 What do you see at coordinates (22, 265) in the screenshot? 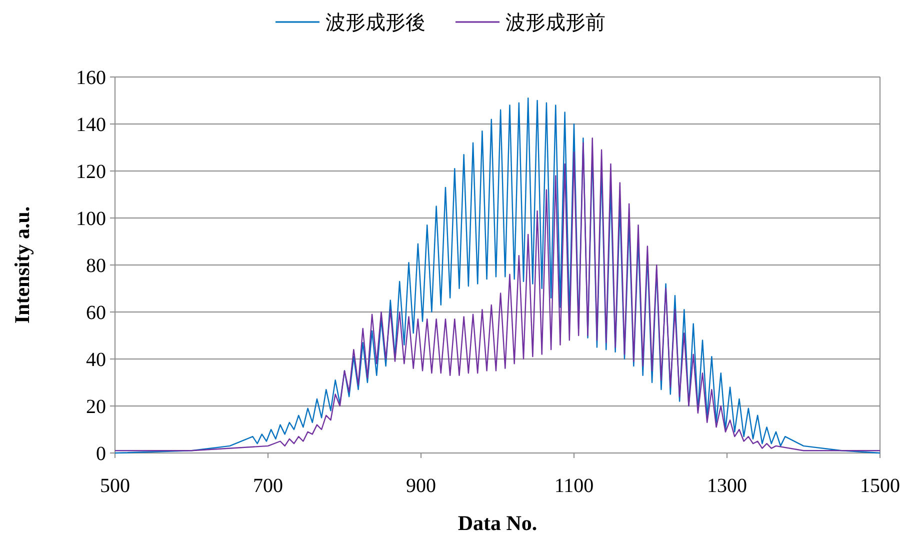
I see `y-axis-title: Intensity a.u.` at bounding box center [22, 265].